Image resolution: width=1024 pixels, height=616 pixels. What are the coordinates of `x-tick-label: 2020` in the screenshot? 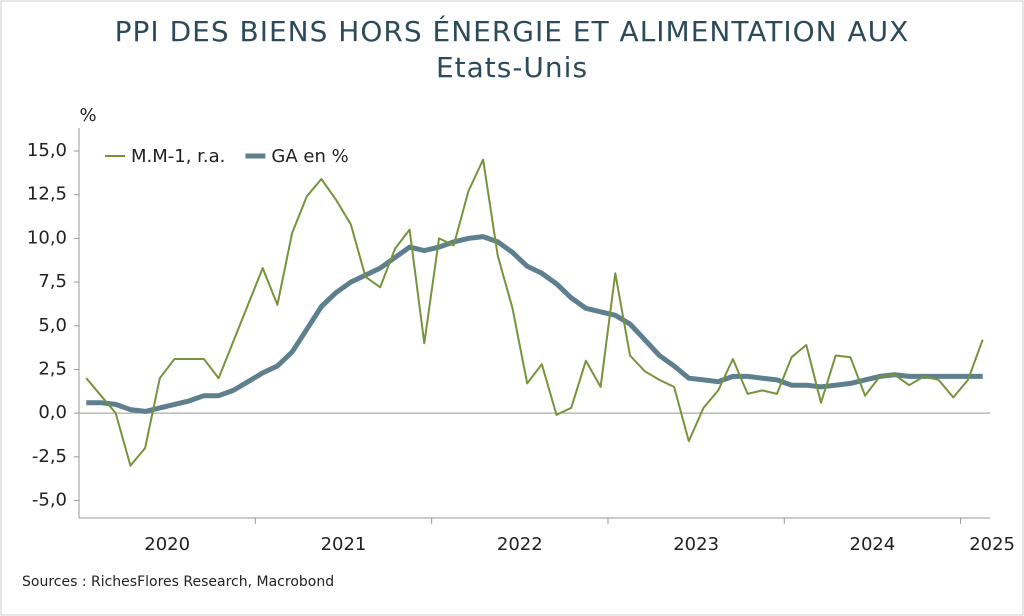 It's located at (167, 544).